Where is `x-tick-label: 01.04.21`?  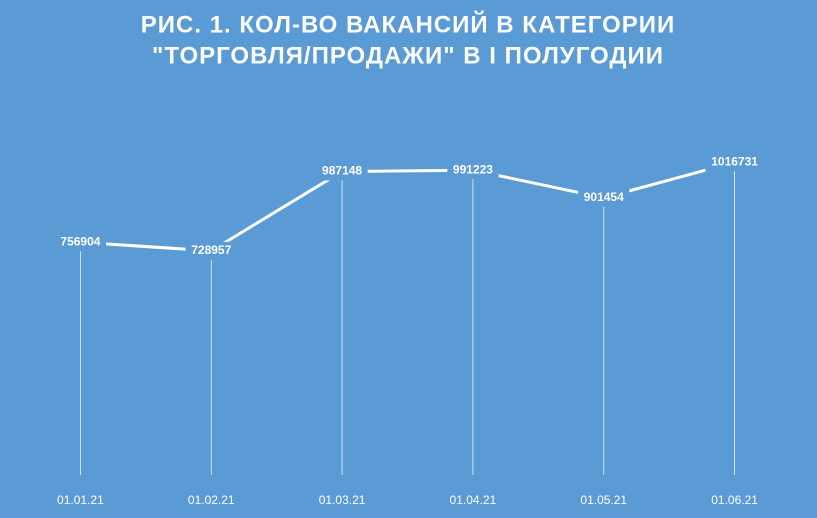
x-tick-label: 01.04.21 is located at coordinates (473, 500).